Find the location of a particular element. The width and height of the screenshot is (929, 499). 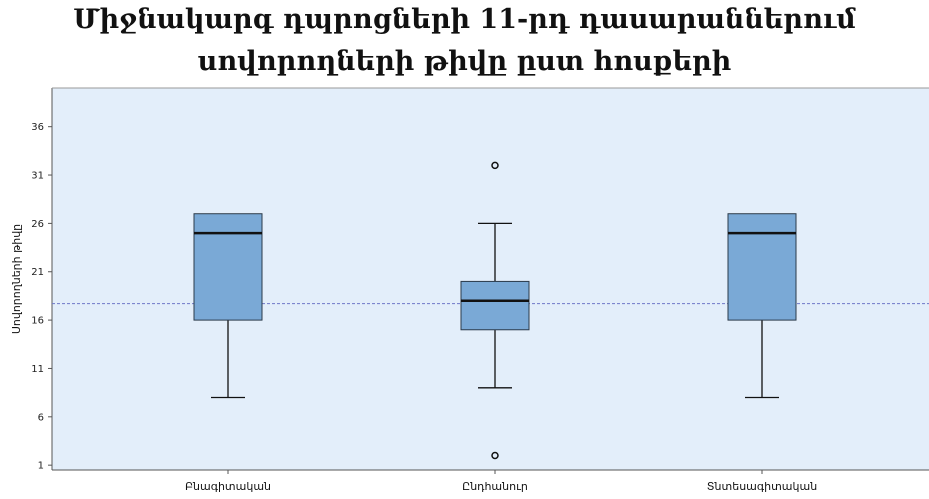

x-tick-label-2: Ընդհանուր is located at coordinates (495, 486).